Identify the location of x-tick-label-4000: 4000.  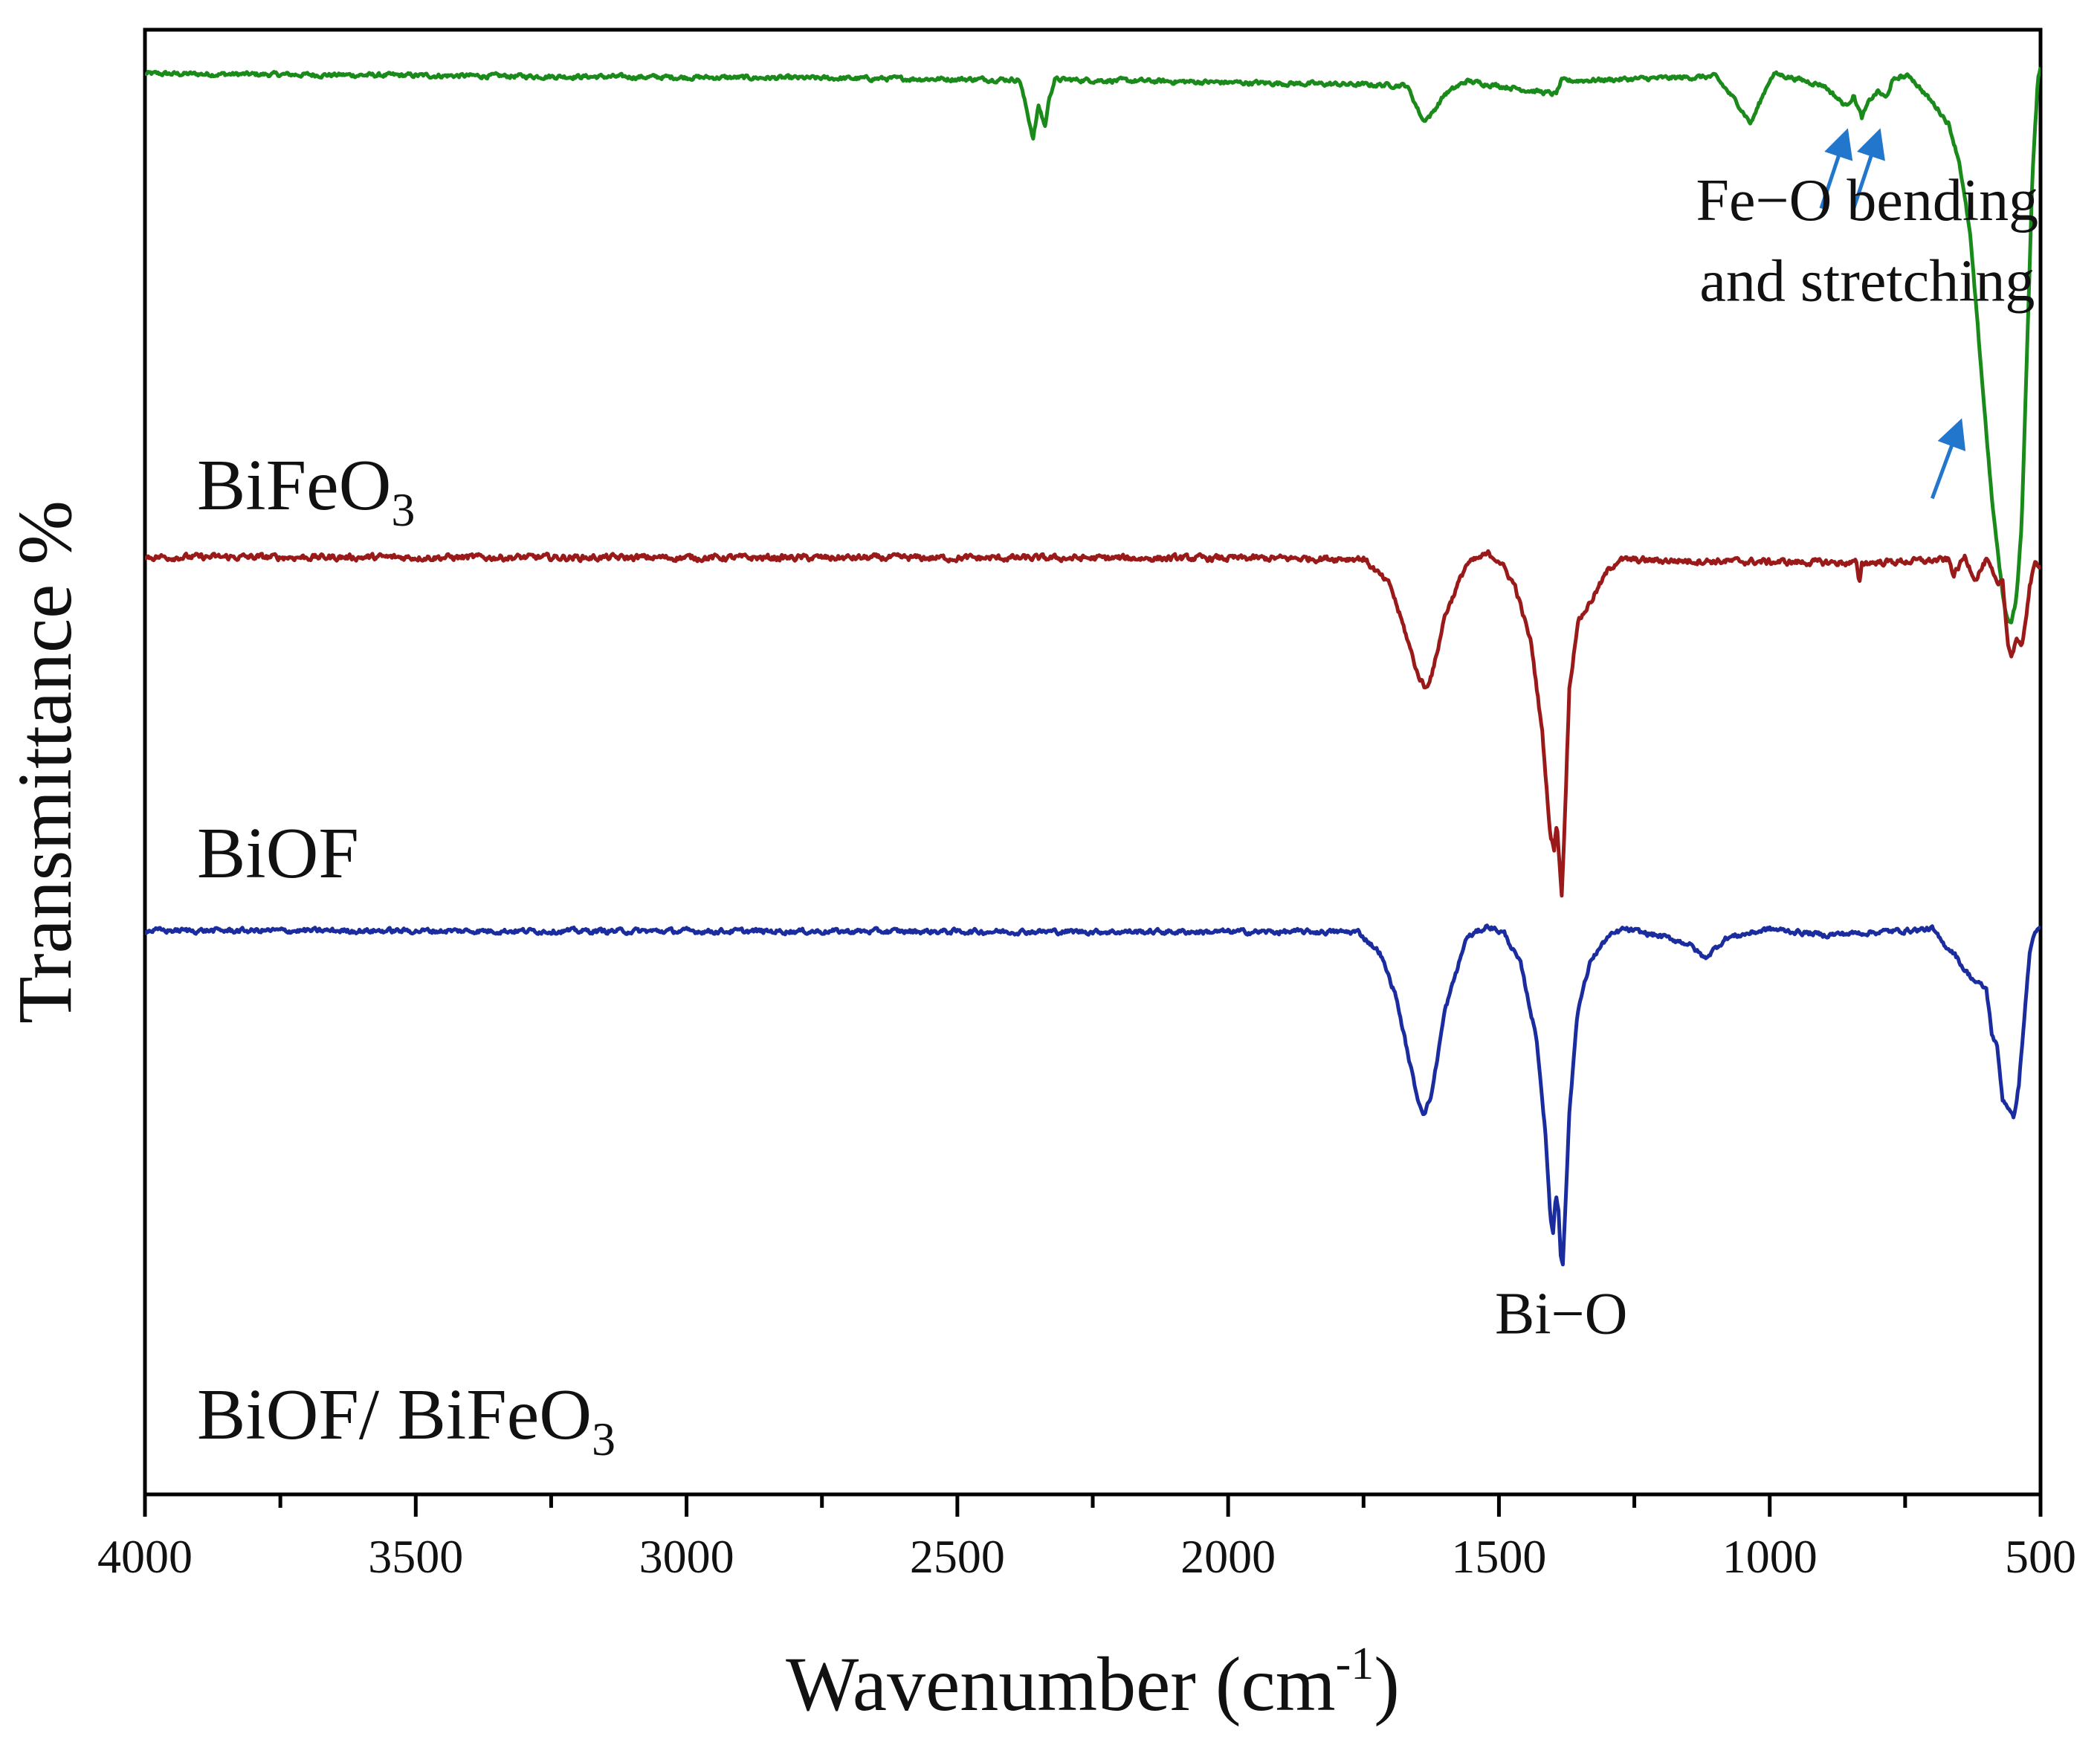
(145, 1556).